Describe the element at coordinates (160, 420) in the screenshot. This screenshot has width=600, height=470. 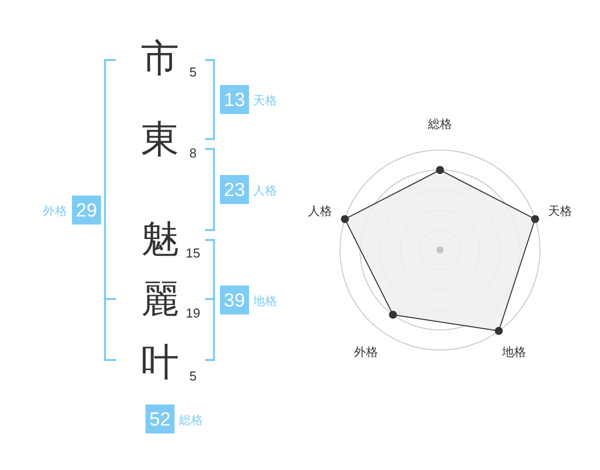
I see `data-label: 52` at that location.